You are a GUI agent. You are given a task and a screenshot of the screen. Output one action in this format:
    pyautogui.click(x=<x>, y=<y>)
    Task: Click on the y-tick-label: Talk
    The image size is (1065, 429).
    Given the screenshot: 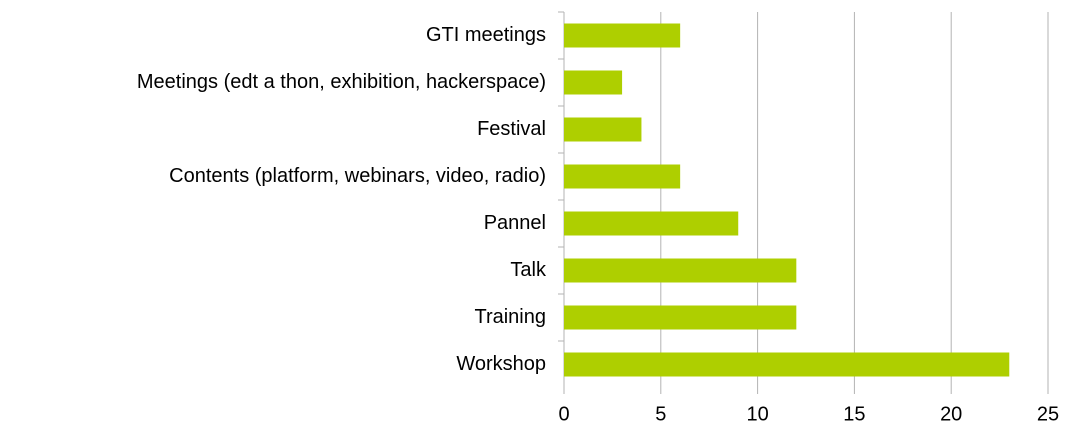 What is the action you would take?
    pyautogui.click(x=528, y=270)
    